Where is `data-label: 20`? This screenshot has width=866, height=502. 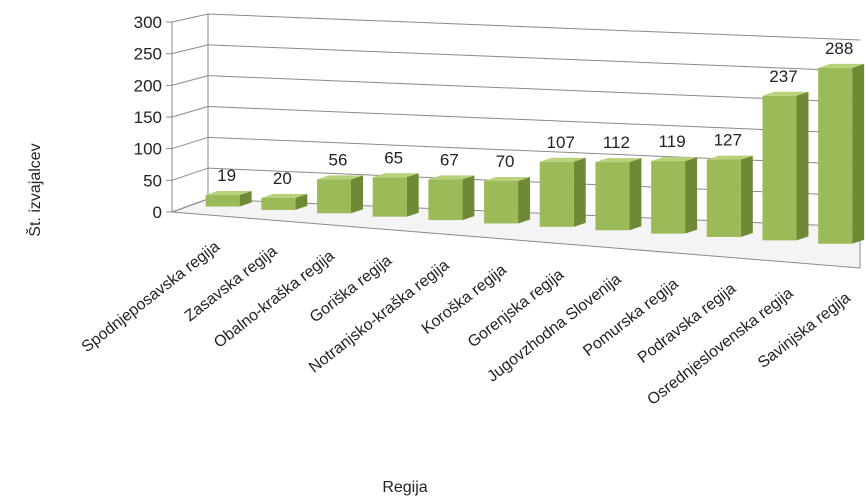
data-label: 20 is located at coordinates (282, 178).